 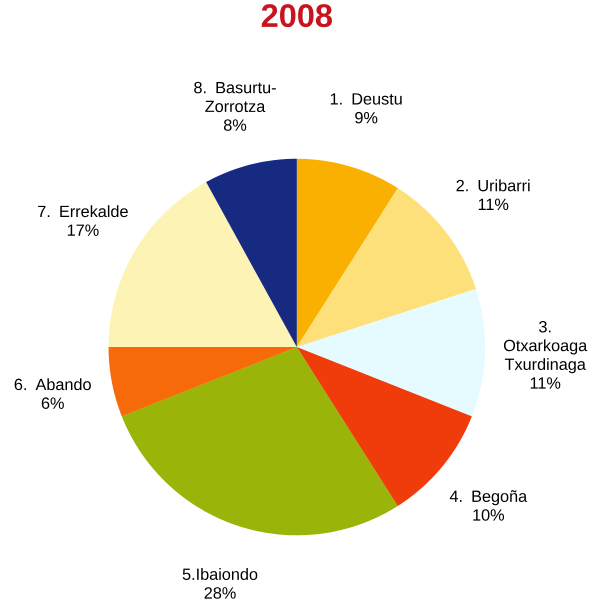 I want to click on data-label: 17%, so click(x=83, y=230).